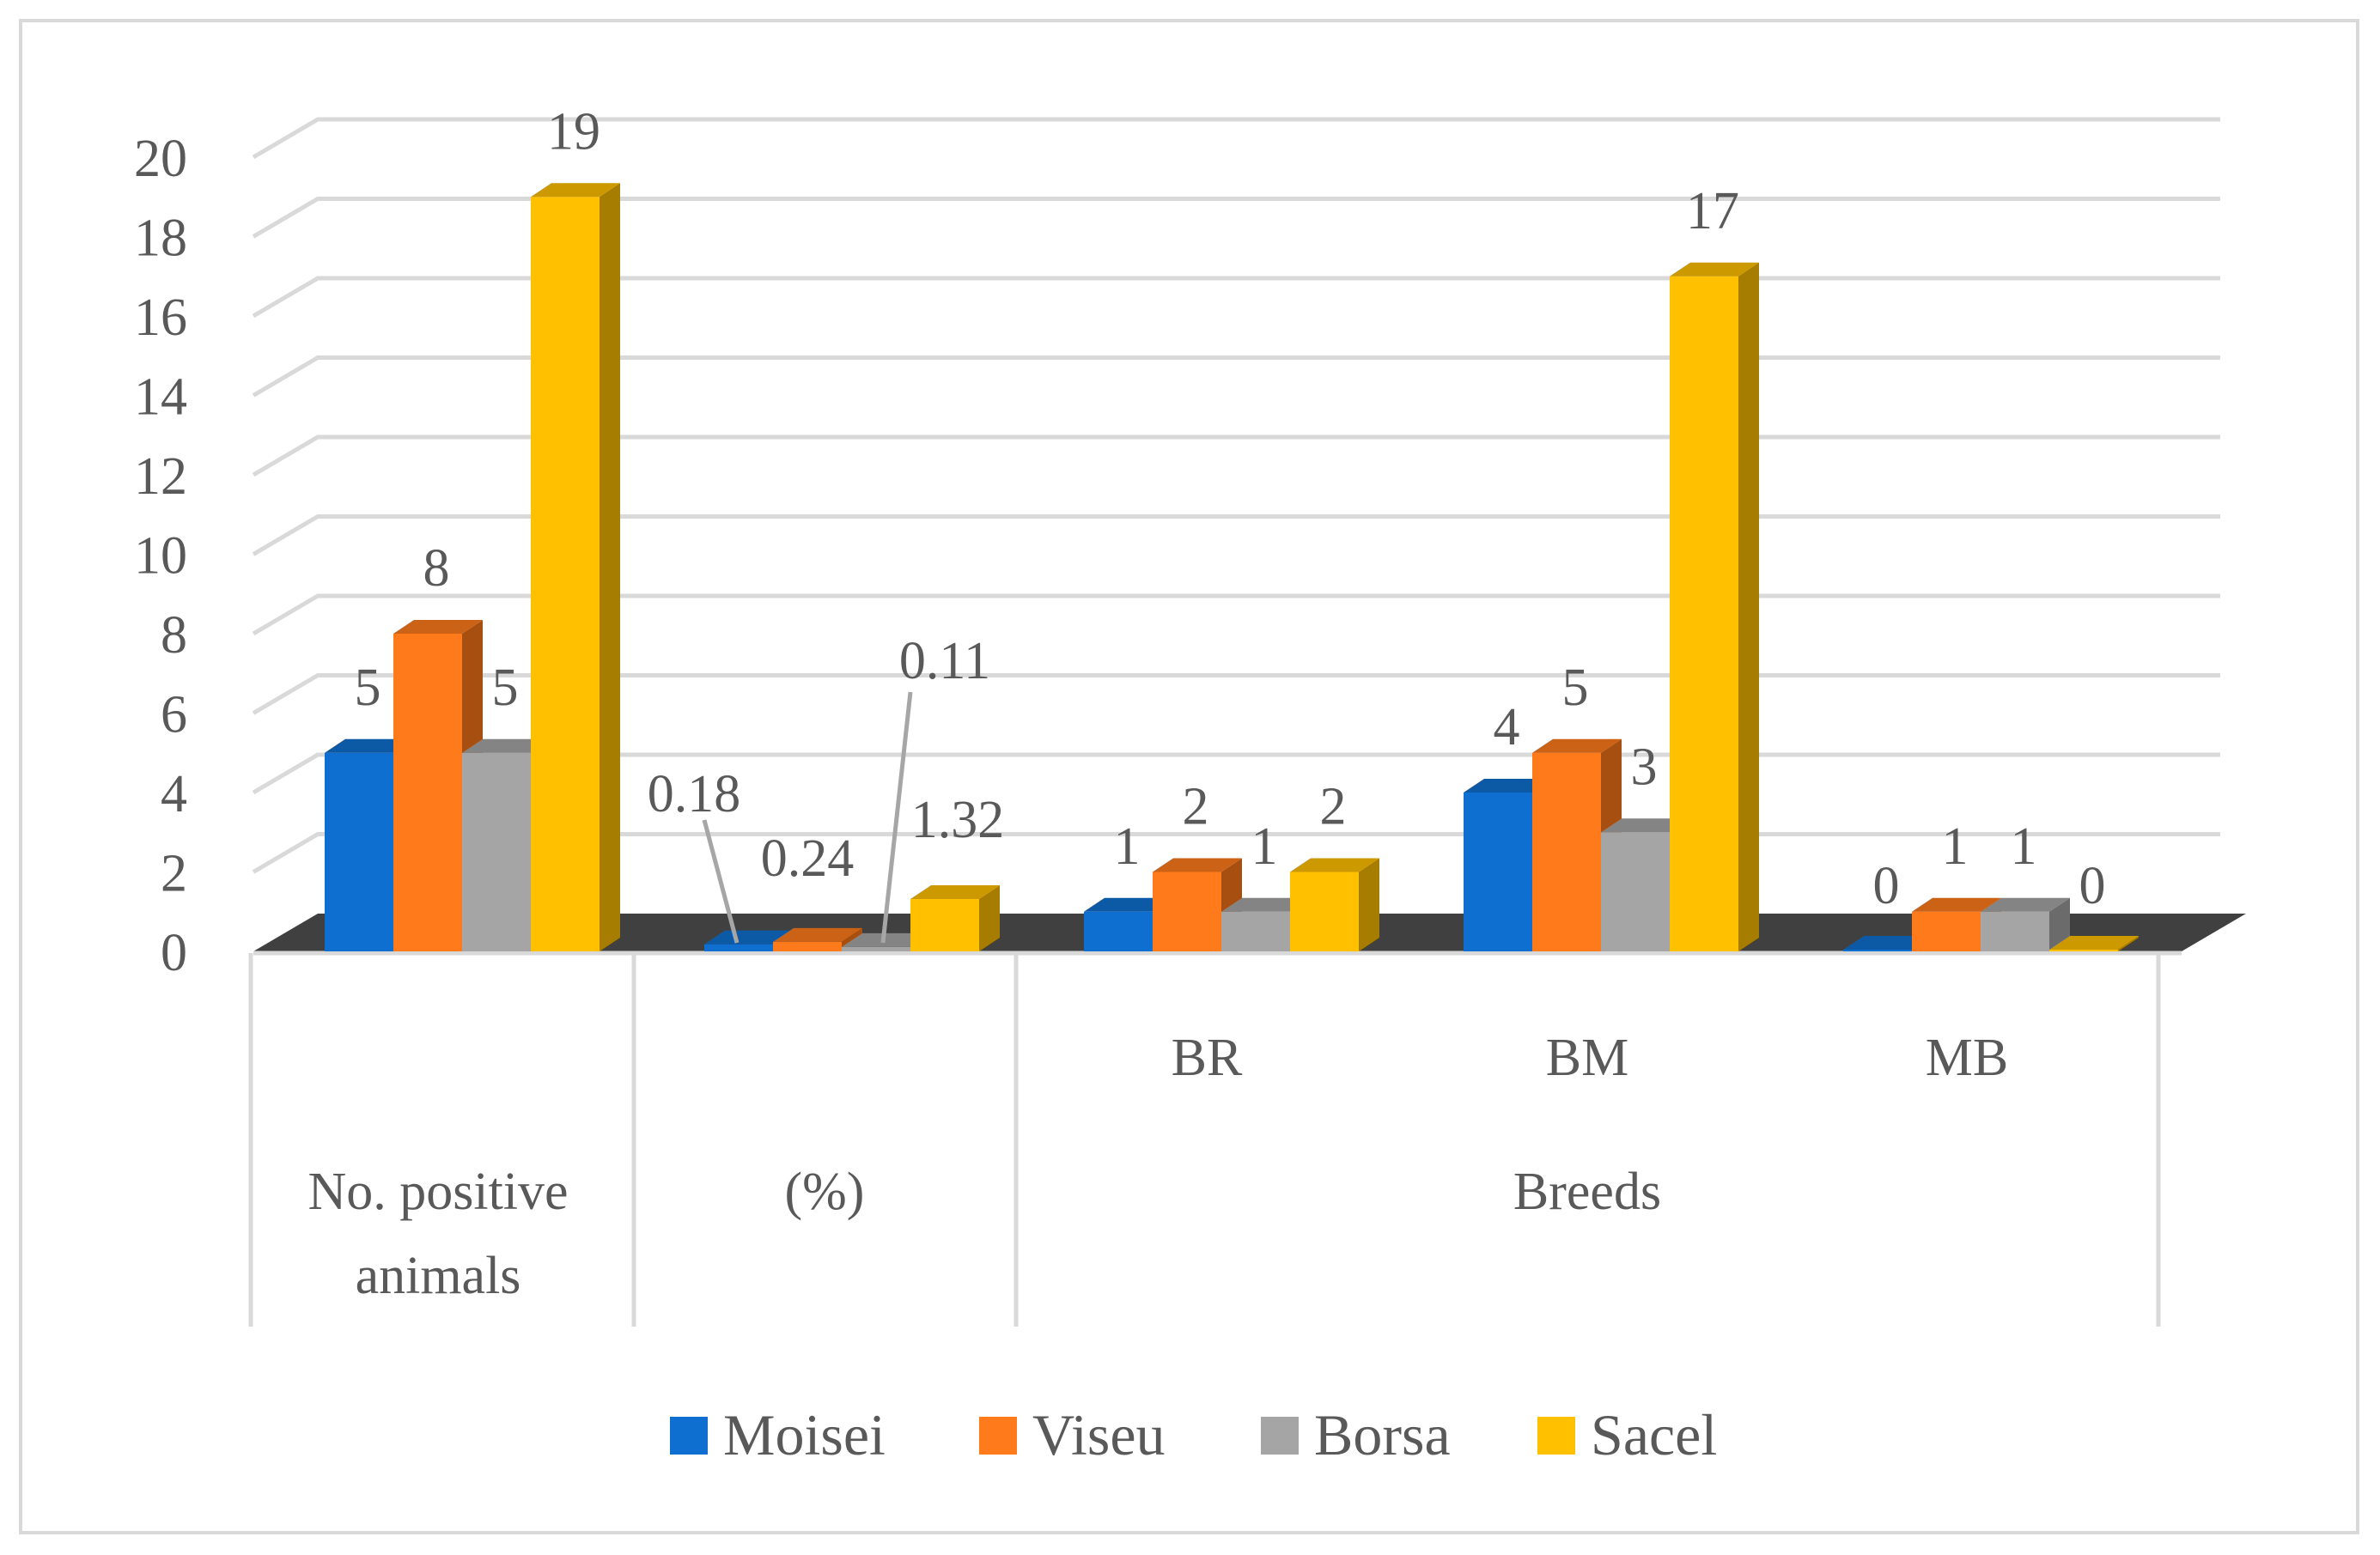  Describe the element at coordinates (439, 1276) in the screenshot. I see `category-label: animals` at that location.